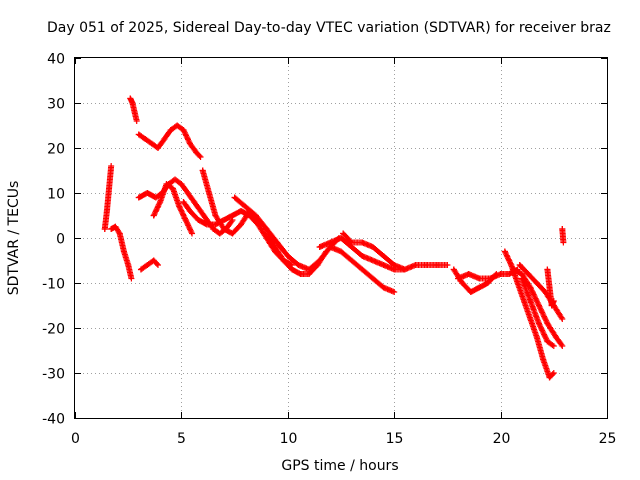  Describe the element at coordinates (60, 240) in the screenshot. I see `y-tick-label: 0` at that location.